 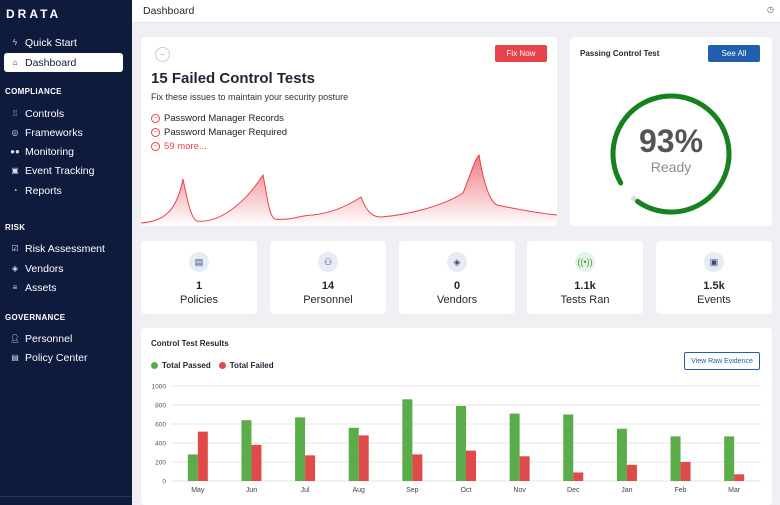 What do you see at coordinates (192, 467) in the screenshot?
I see `bar-passed-may` at bounding box center [192, 467].